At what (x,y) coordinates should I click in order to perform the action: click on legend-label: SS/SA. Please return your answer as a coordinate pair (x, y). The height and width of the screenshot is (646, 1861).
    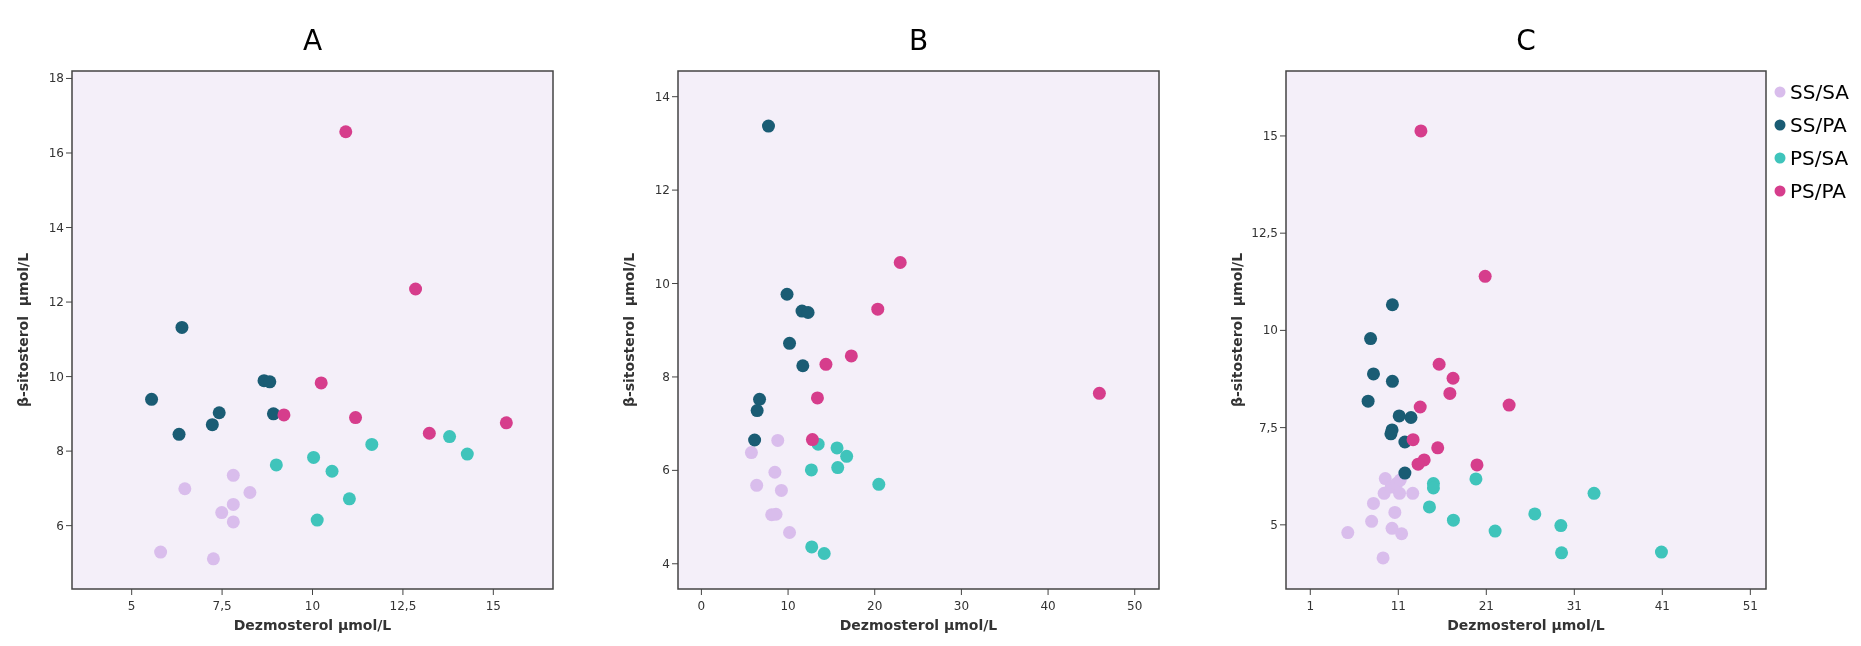
    Looking at the image, I should click on (1820, 92).